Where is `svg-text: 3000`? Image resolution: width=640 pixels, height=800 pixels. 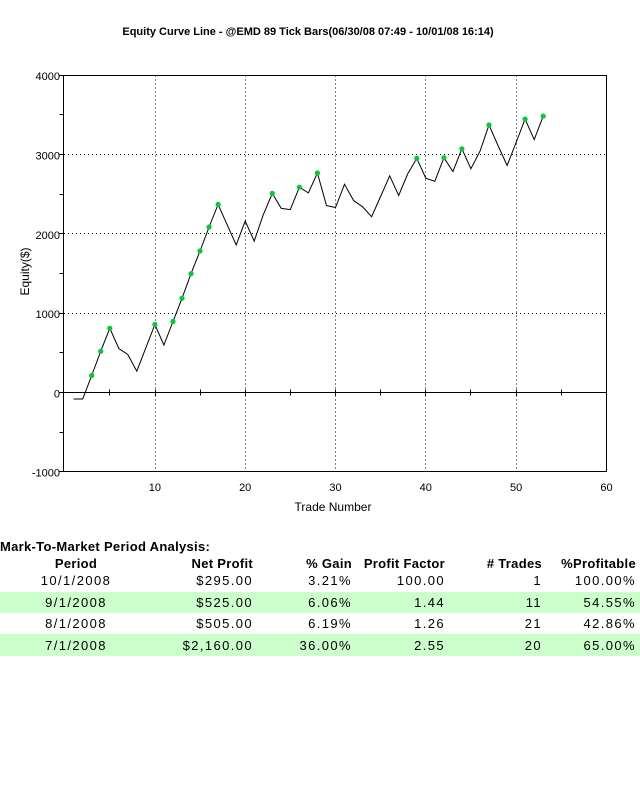 svg-text: 3000 is located at coordinates (48, 156).